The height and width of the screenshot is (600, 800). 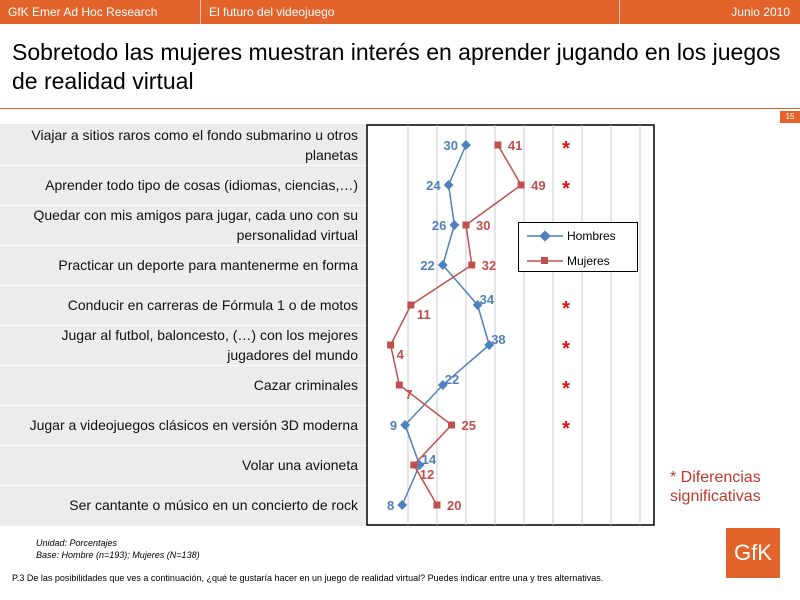 I want to click on data-label: 7, so click(x=408, y=394).